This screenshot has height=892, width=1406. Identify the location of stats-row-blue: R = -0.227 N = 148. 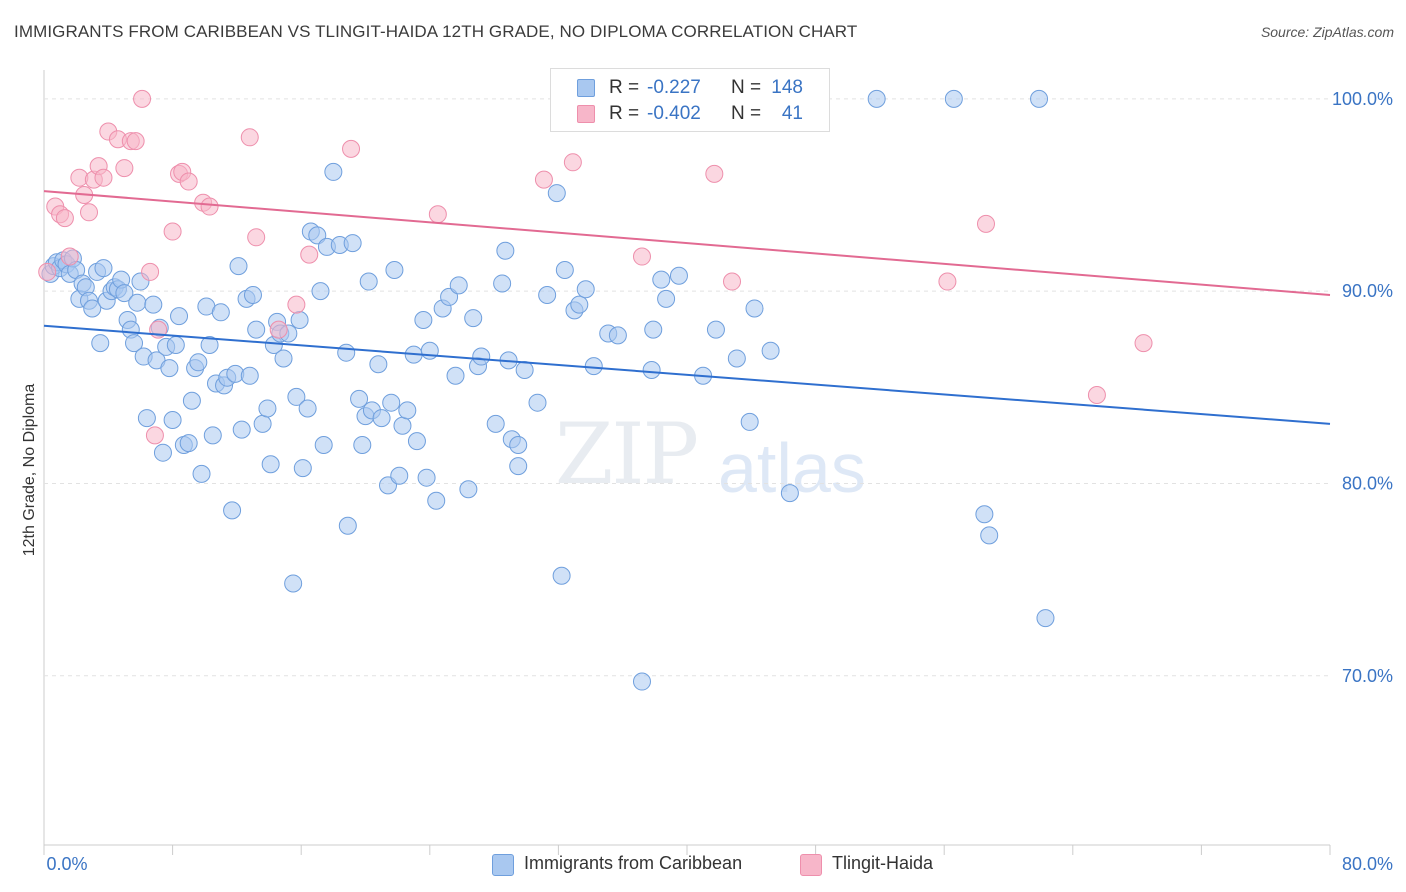
(690, 88).